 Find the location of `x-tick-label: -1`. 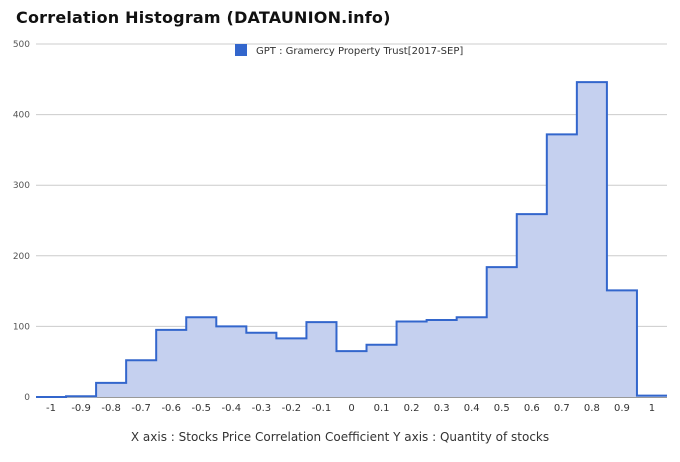

x-tick-label: -1 is located at coordinates (51, 408).